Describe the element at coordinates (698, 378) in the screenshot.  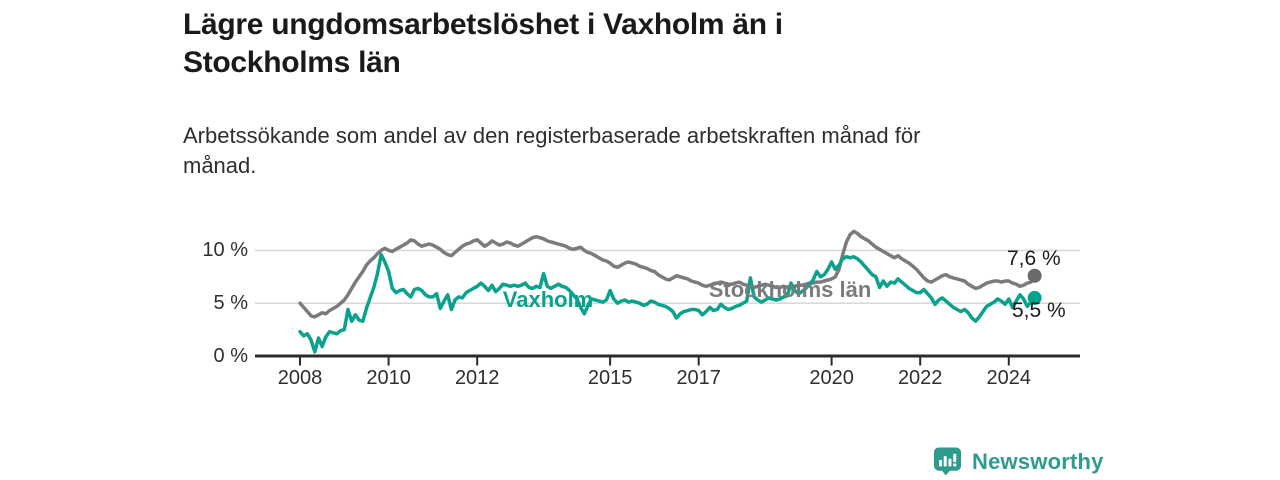
I see `x-axis-tick-label: 2017` at that location.